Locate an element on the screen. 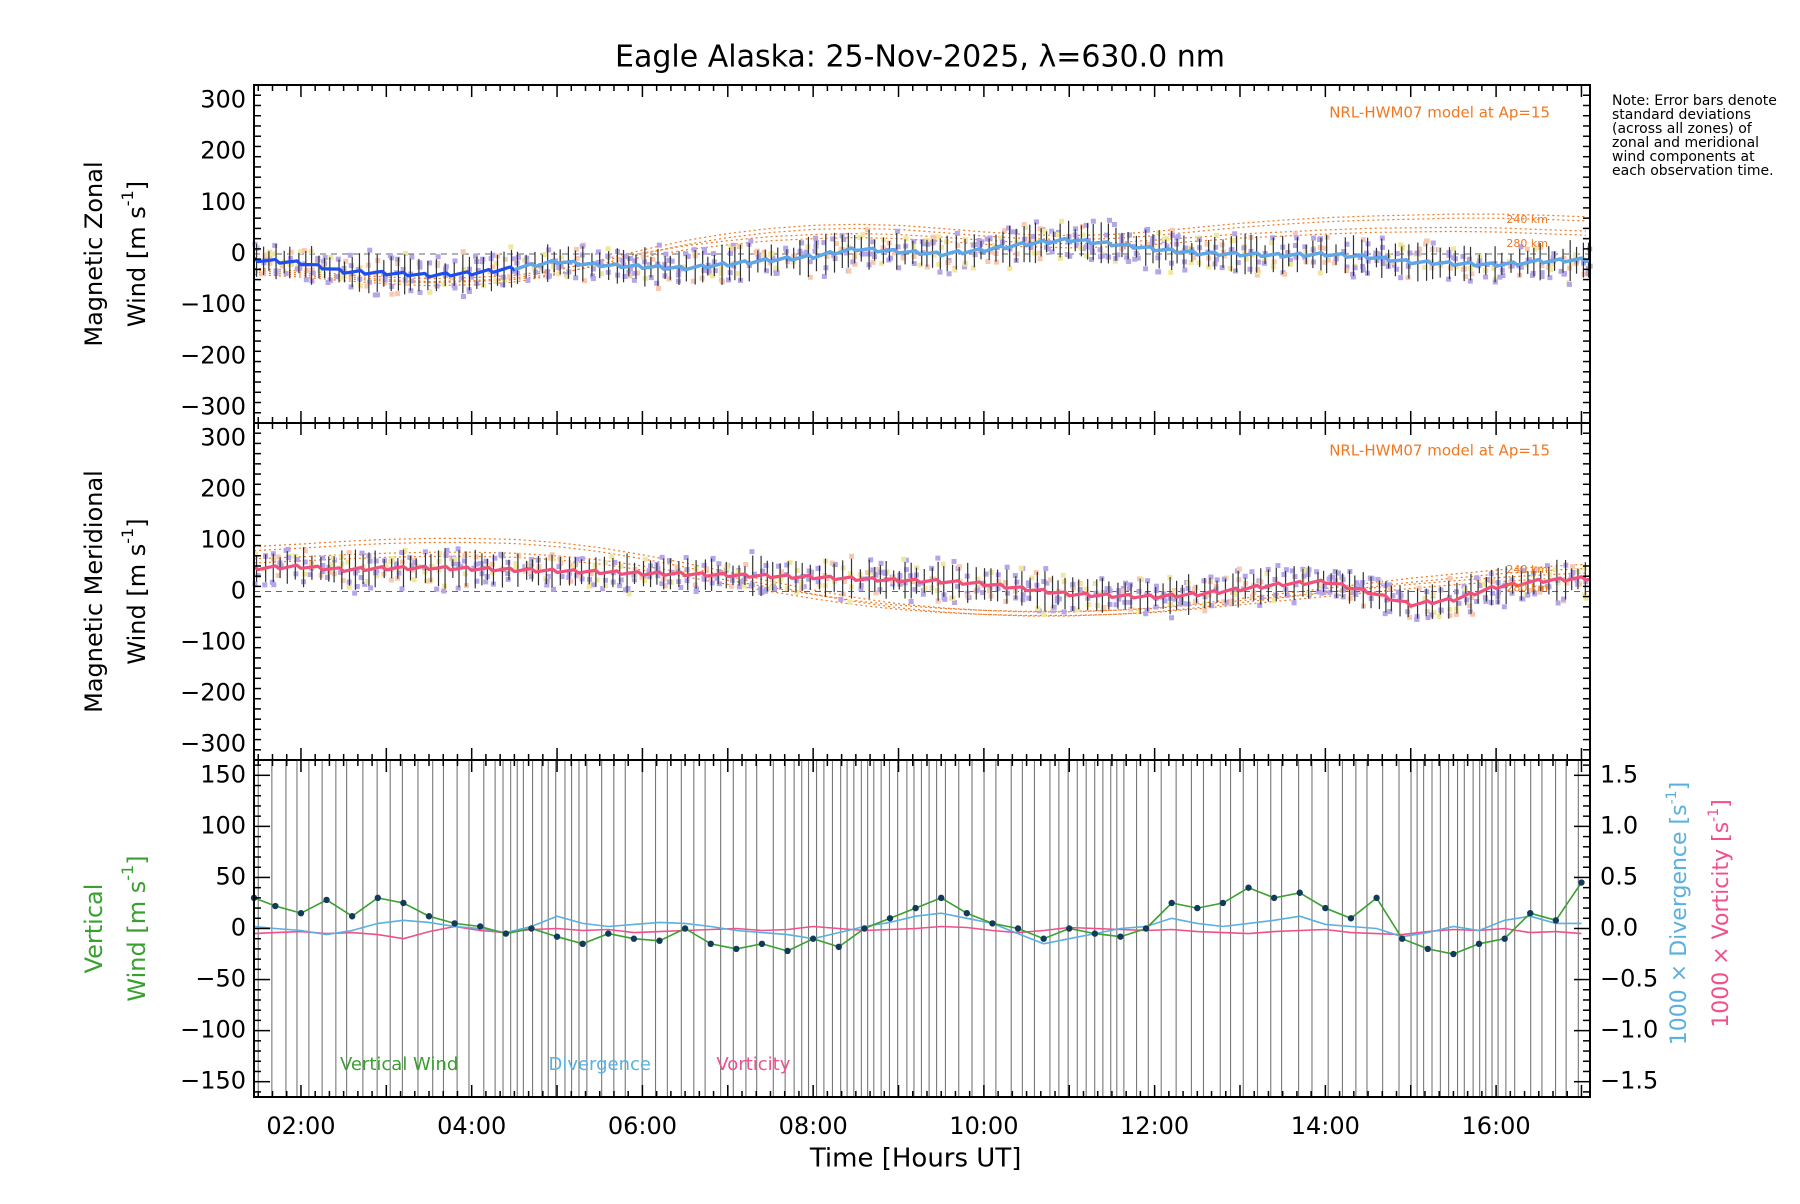 The height and width of the screenshot is (1204, 1800). vertical-y-tick-label: 0 is located at coordinates (238, 928).